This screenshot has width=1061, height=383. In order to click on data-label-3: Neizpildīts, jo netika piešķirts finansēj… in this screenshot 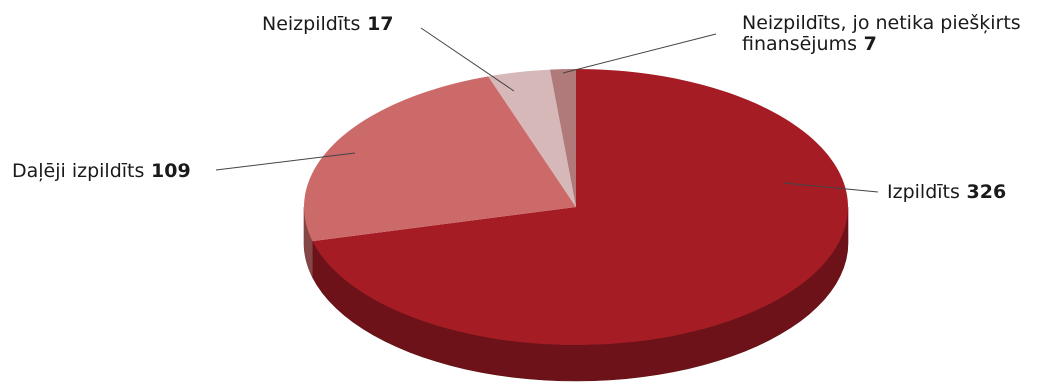, I will do `click(881, 33)`.